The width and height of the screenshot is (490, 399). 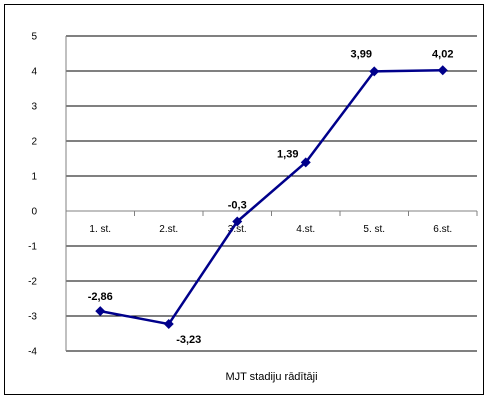 I want to click on y-tick-label: -4, so click(x=32, y=352).